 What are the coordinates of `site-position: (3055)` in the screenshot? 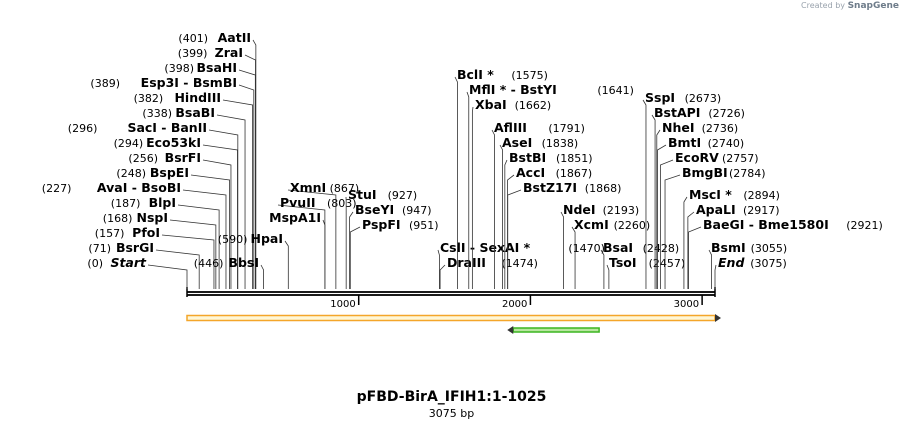 It's located at (769, 248).